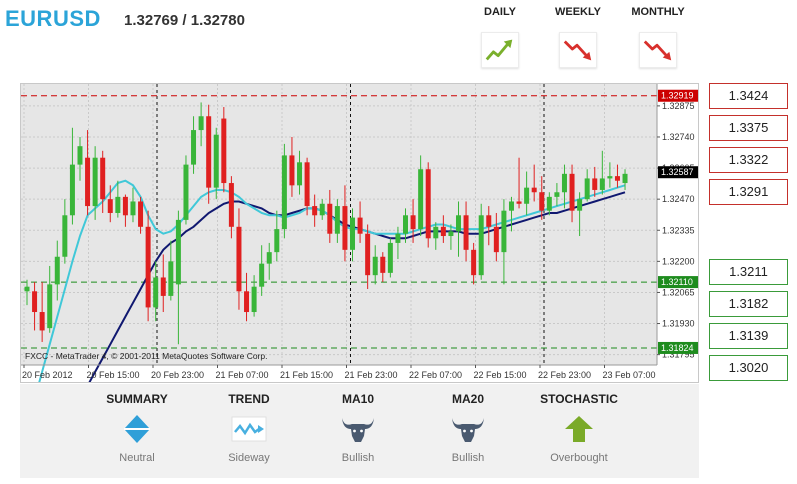  I want to click on timeframe-weekly: WEEKLY, so click(578, 37).